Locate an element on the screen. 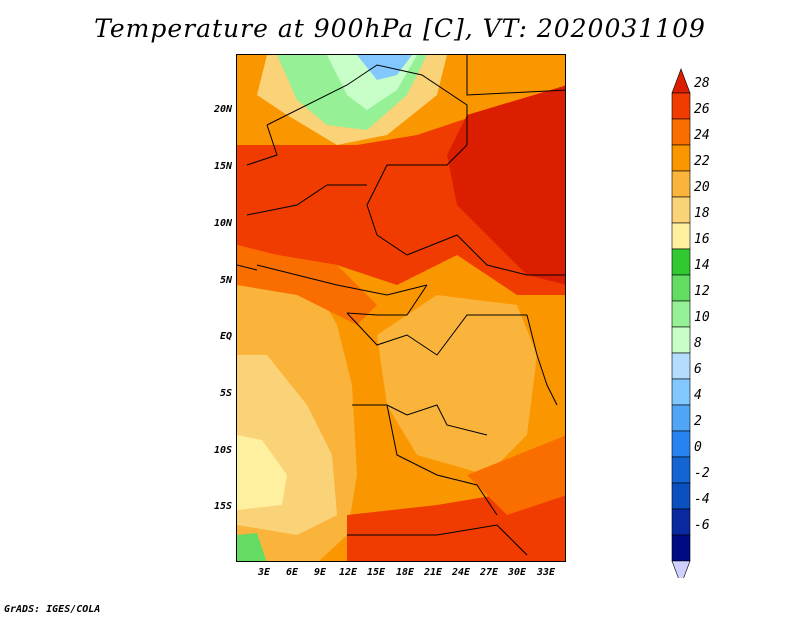 Image resolution: width=800 pixels, height=618 pixels. y-tick-label: 5N is located at coordinates (225, 280).